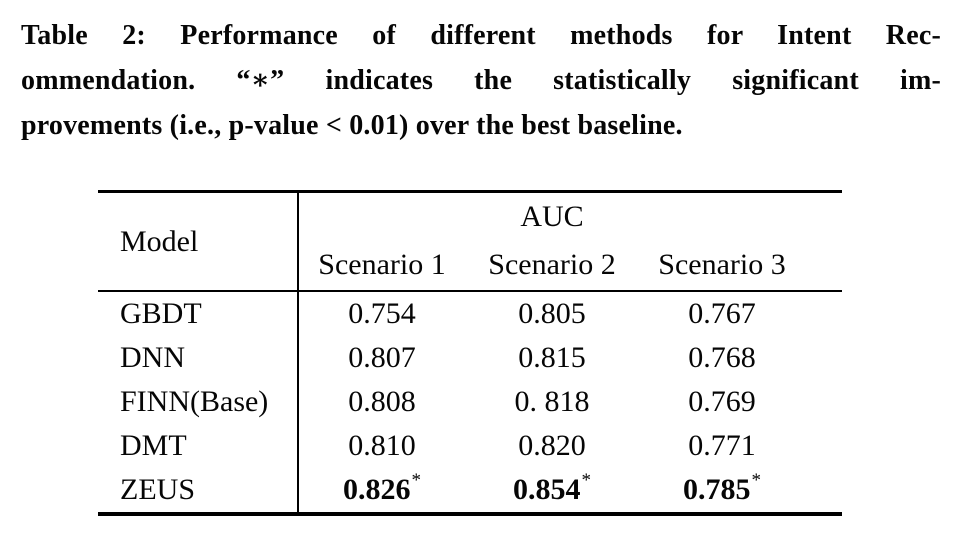 This screenshot has height=552, width=960. I want to click on table-row-finn-base: FINN(Base) 0.808 0. 818 0.769, so click(470, 402).